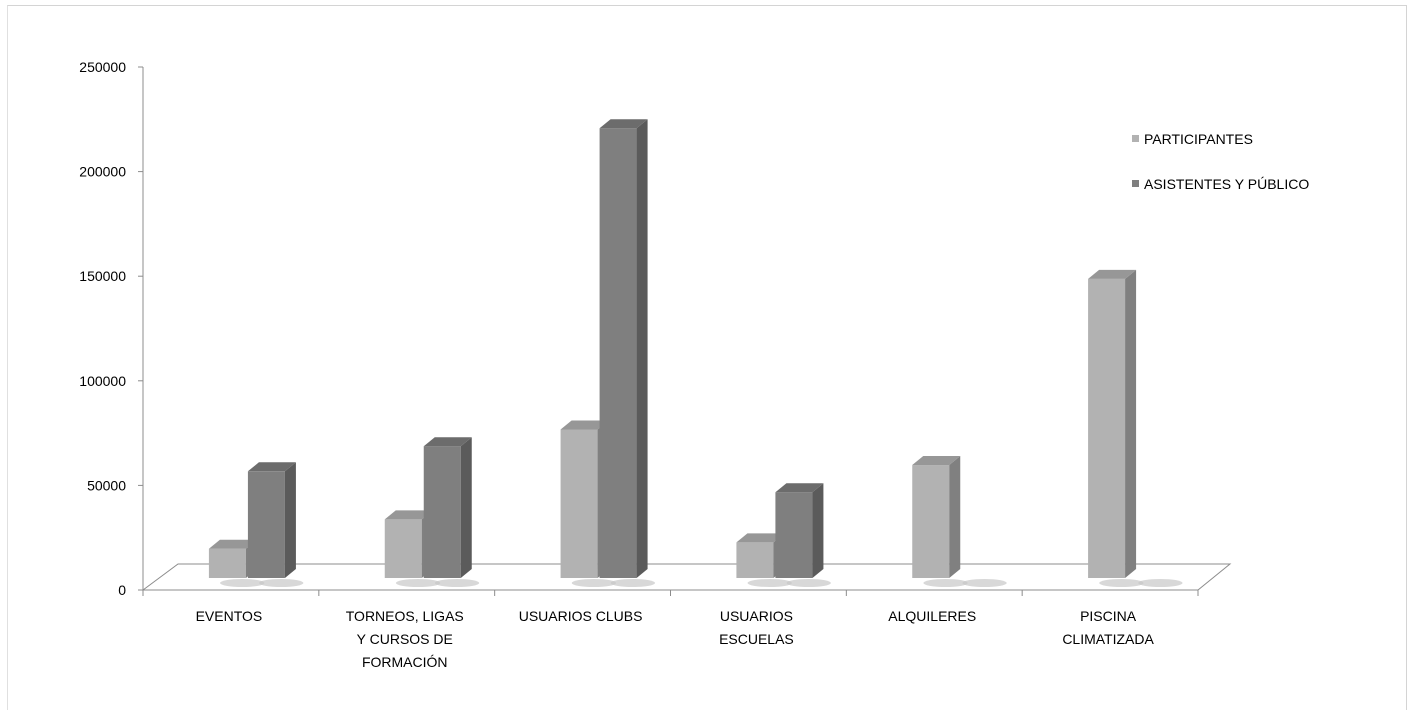 This screenshot has width=1413, height=714. I want to click on x-category-label: TORNEOS, LIGAS Y CURSOS DE FORMACIÓN, so click(405, 639).